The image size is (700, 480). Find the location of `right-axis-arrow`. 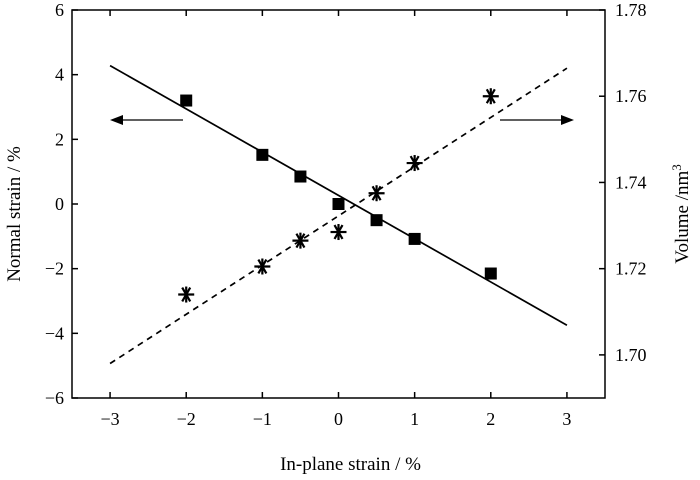

right-axis-arrow is located at coordinates (537, 120).